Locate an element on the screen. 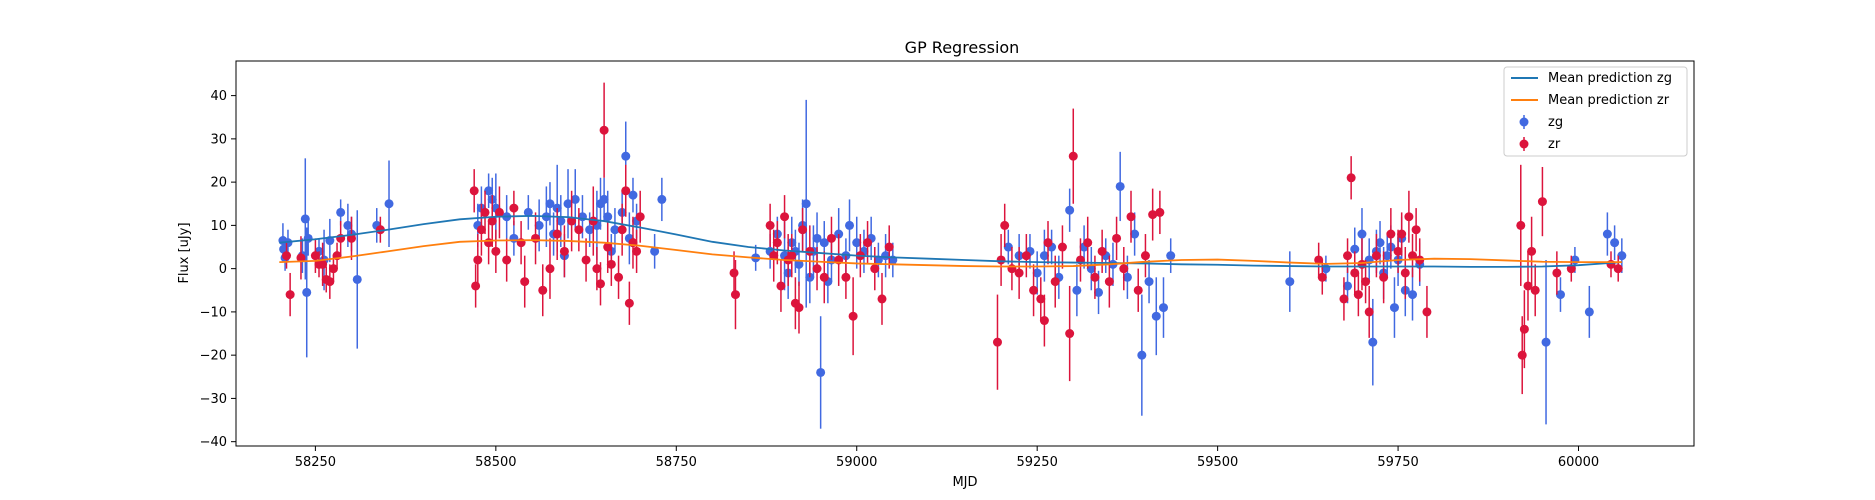 The width and height of the screenshot is (1875, 500). legend-box is located at coordinates (1595, 111).